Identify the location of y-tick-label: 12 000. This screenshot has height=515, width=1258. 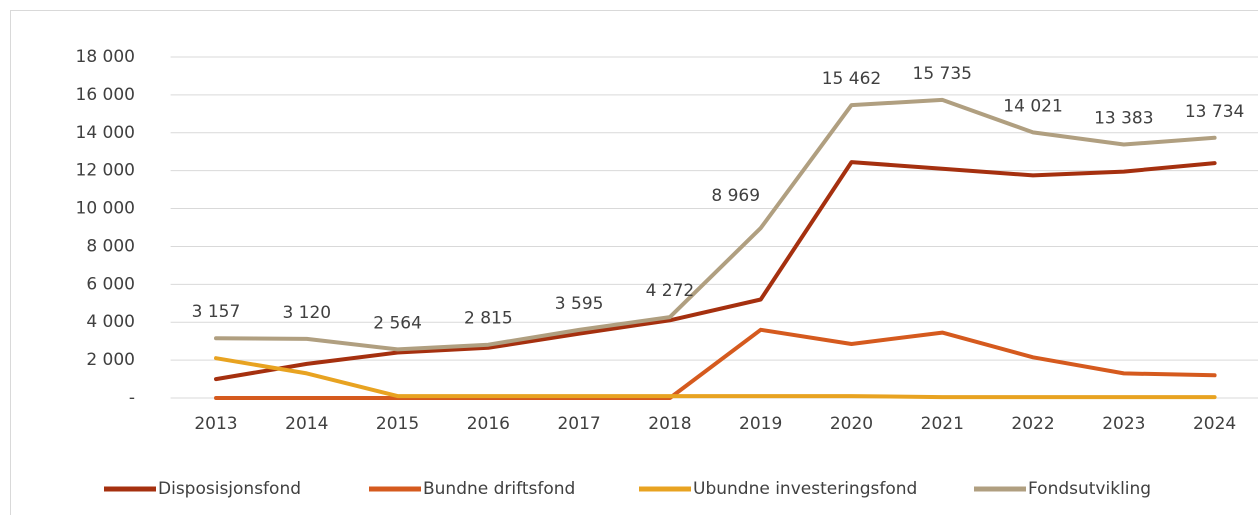
(105, 171).